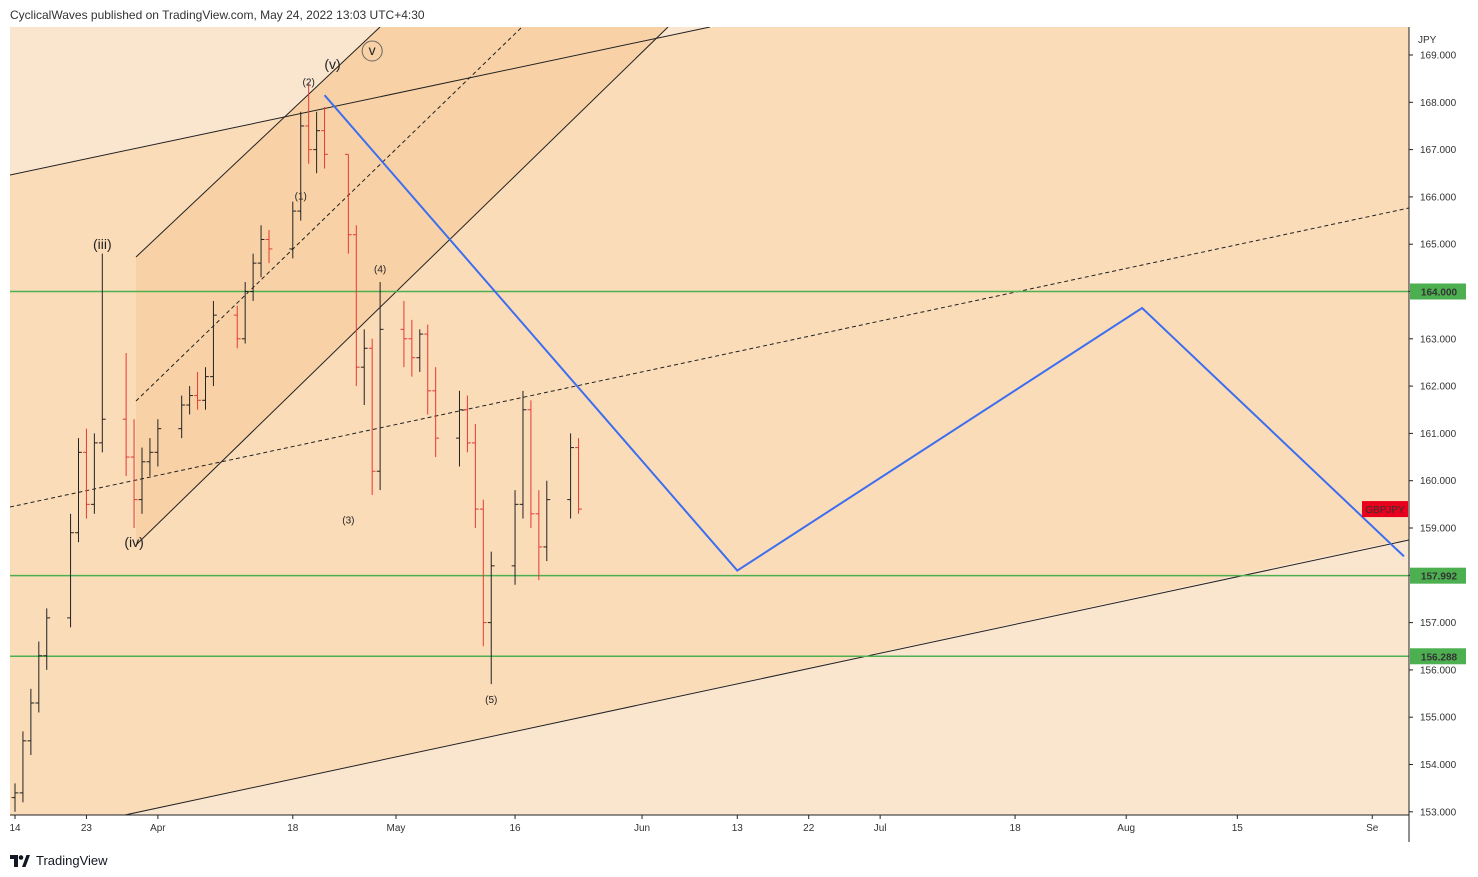 The image size is (1478, 877). Describe the element at coordinates (515, 828) in the screenshot. I see `time-tick-label: 16` at that location.